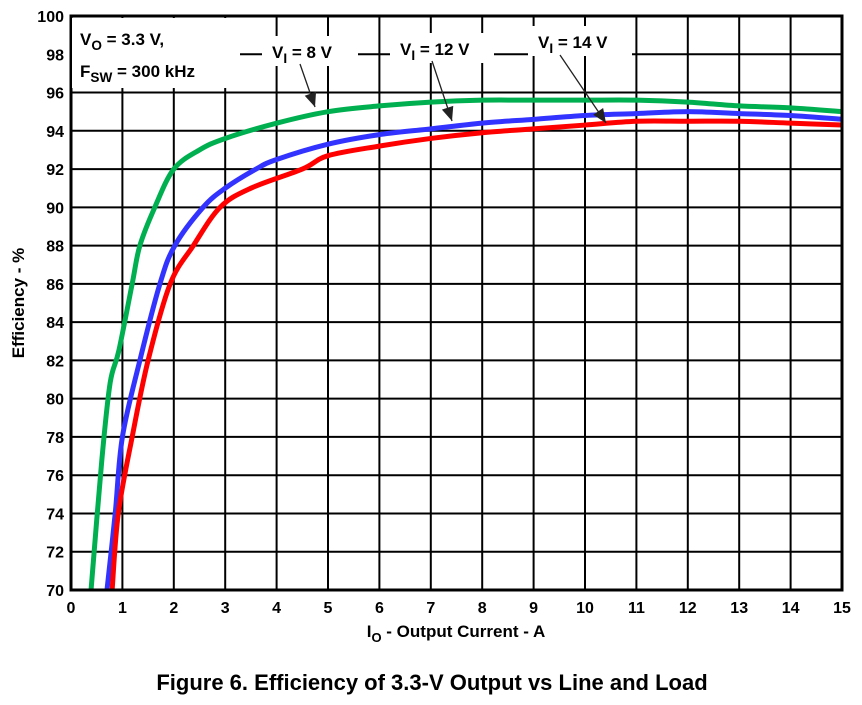 Image resolution: width=862 pixels, height=705 pixels. I want to click on series-label-1: VI = 12 V, so click(435, 51).